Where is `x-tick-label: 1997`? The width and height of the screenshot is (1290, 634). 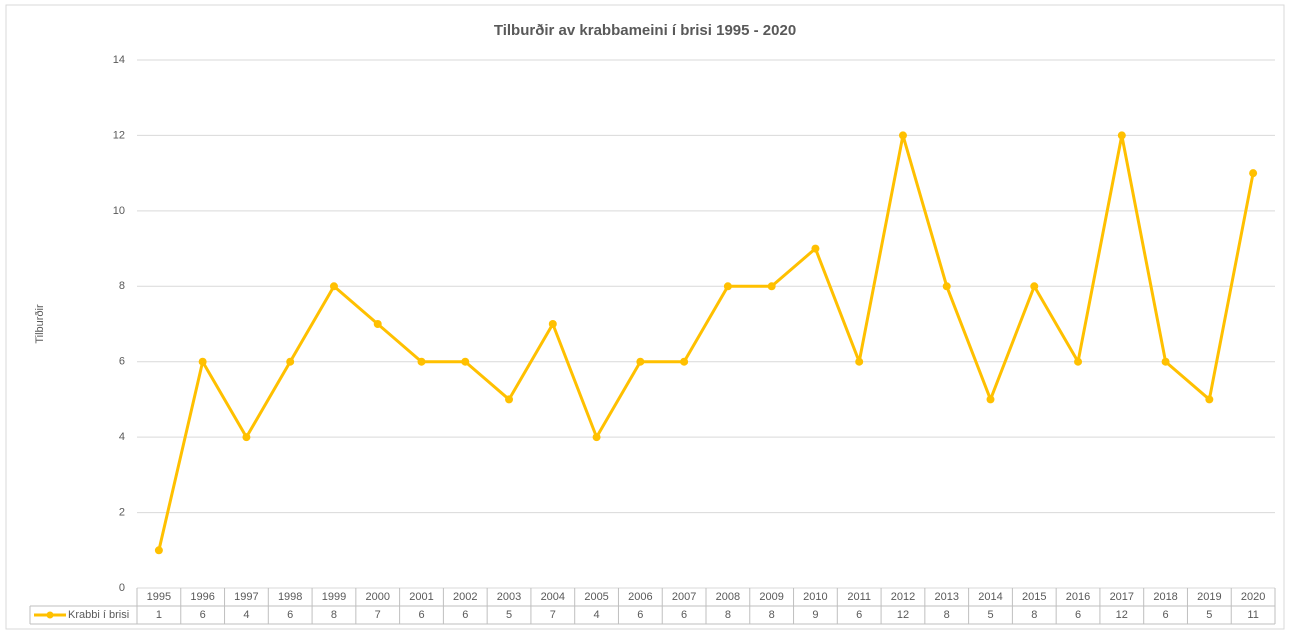
x-tick-label: 1997 is located at coordinates (246, 597).